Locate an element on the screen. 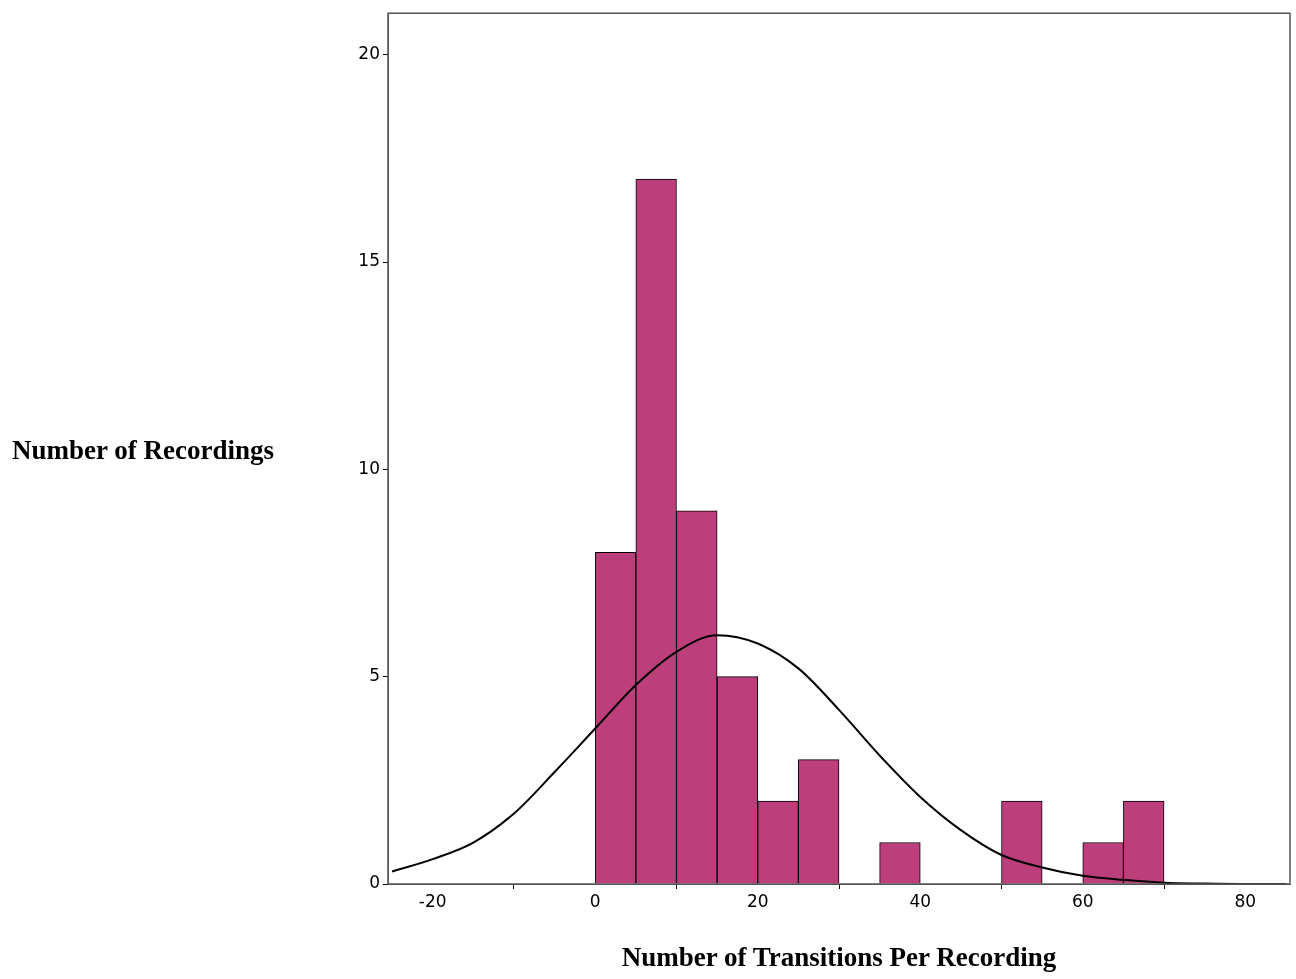 This screenshot has width=1296, height=979. x-axis-title: Number of Transitions Per Recording is located at coordinates (839, 956).